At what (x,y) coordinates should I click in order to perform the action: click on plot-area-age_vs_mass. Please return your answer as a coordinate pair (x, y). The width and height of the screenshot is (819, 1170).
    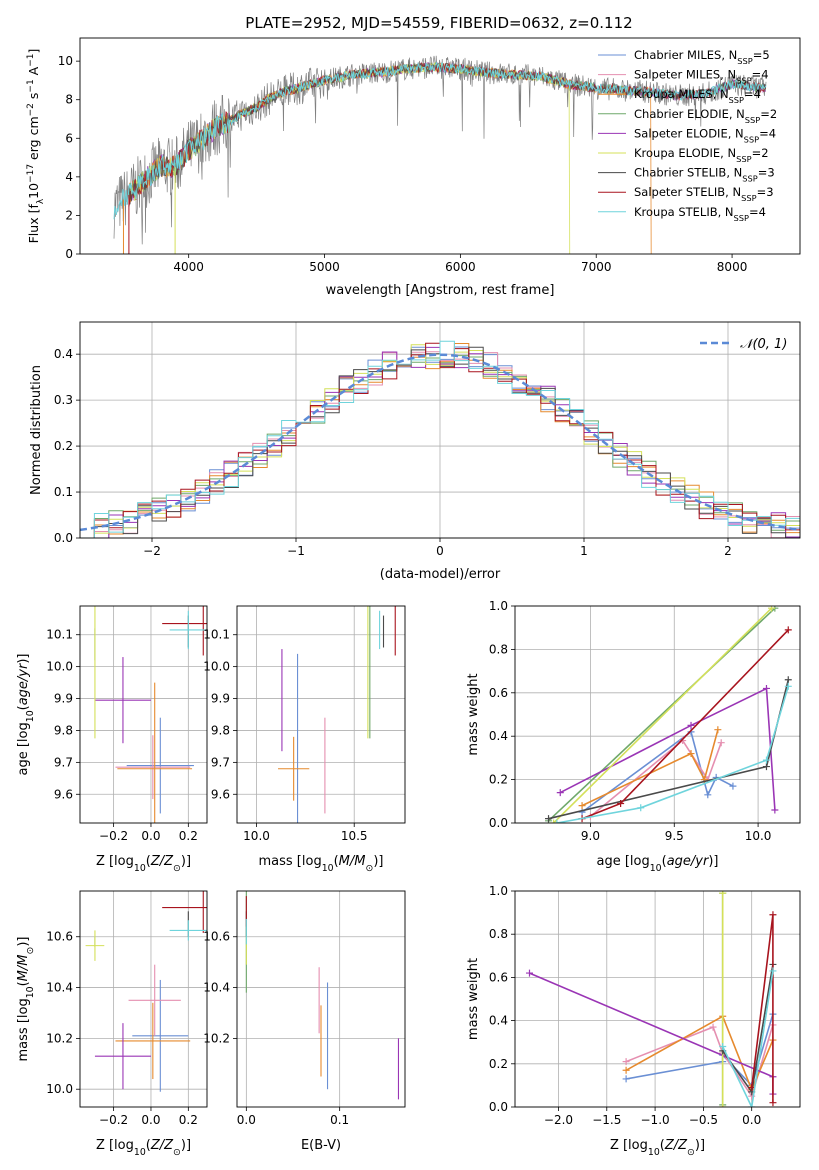
    Looking at the image, I should click on (337, 714).